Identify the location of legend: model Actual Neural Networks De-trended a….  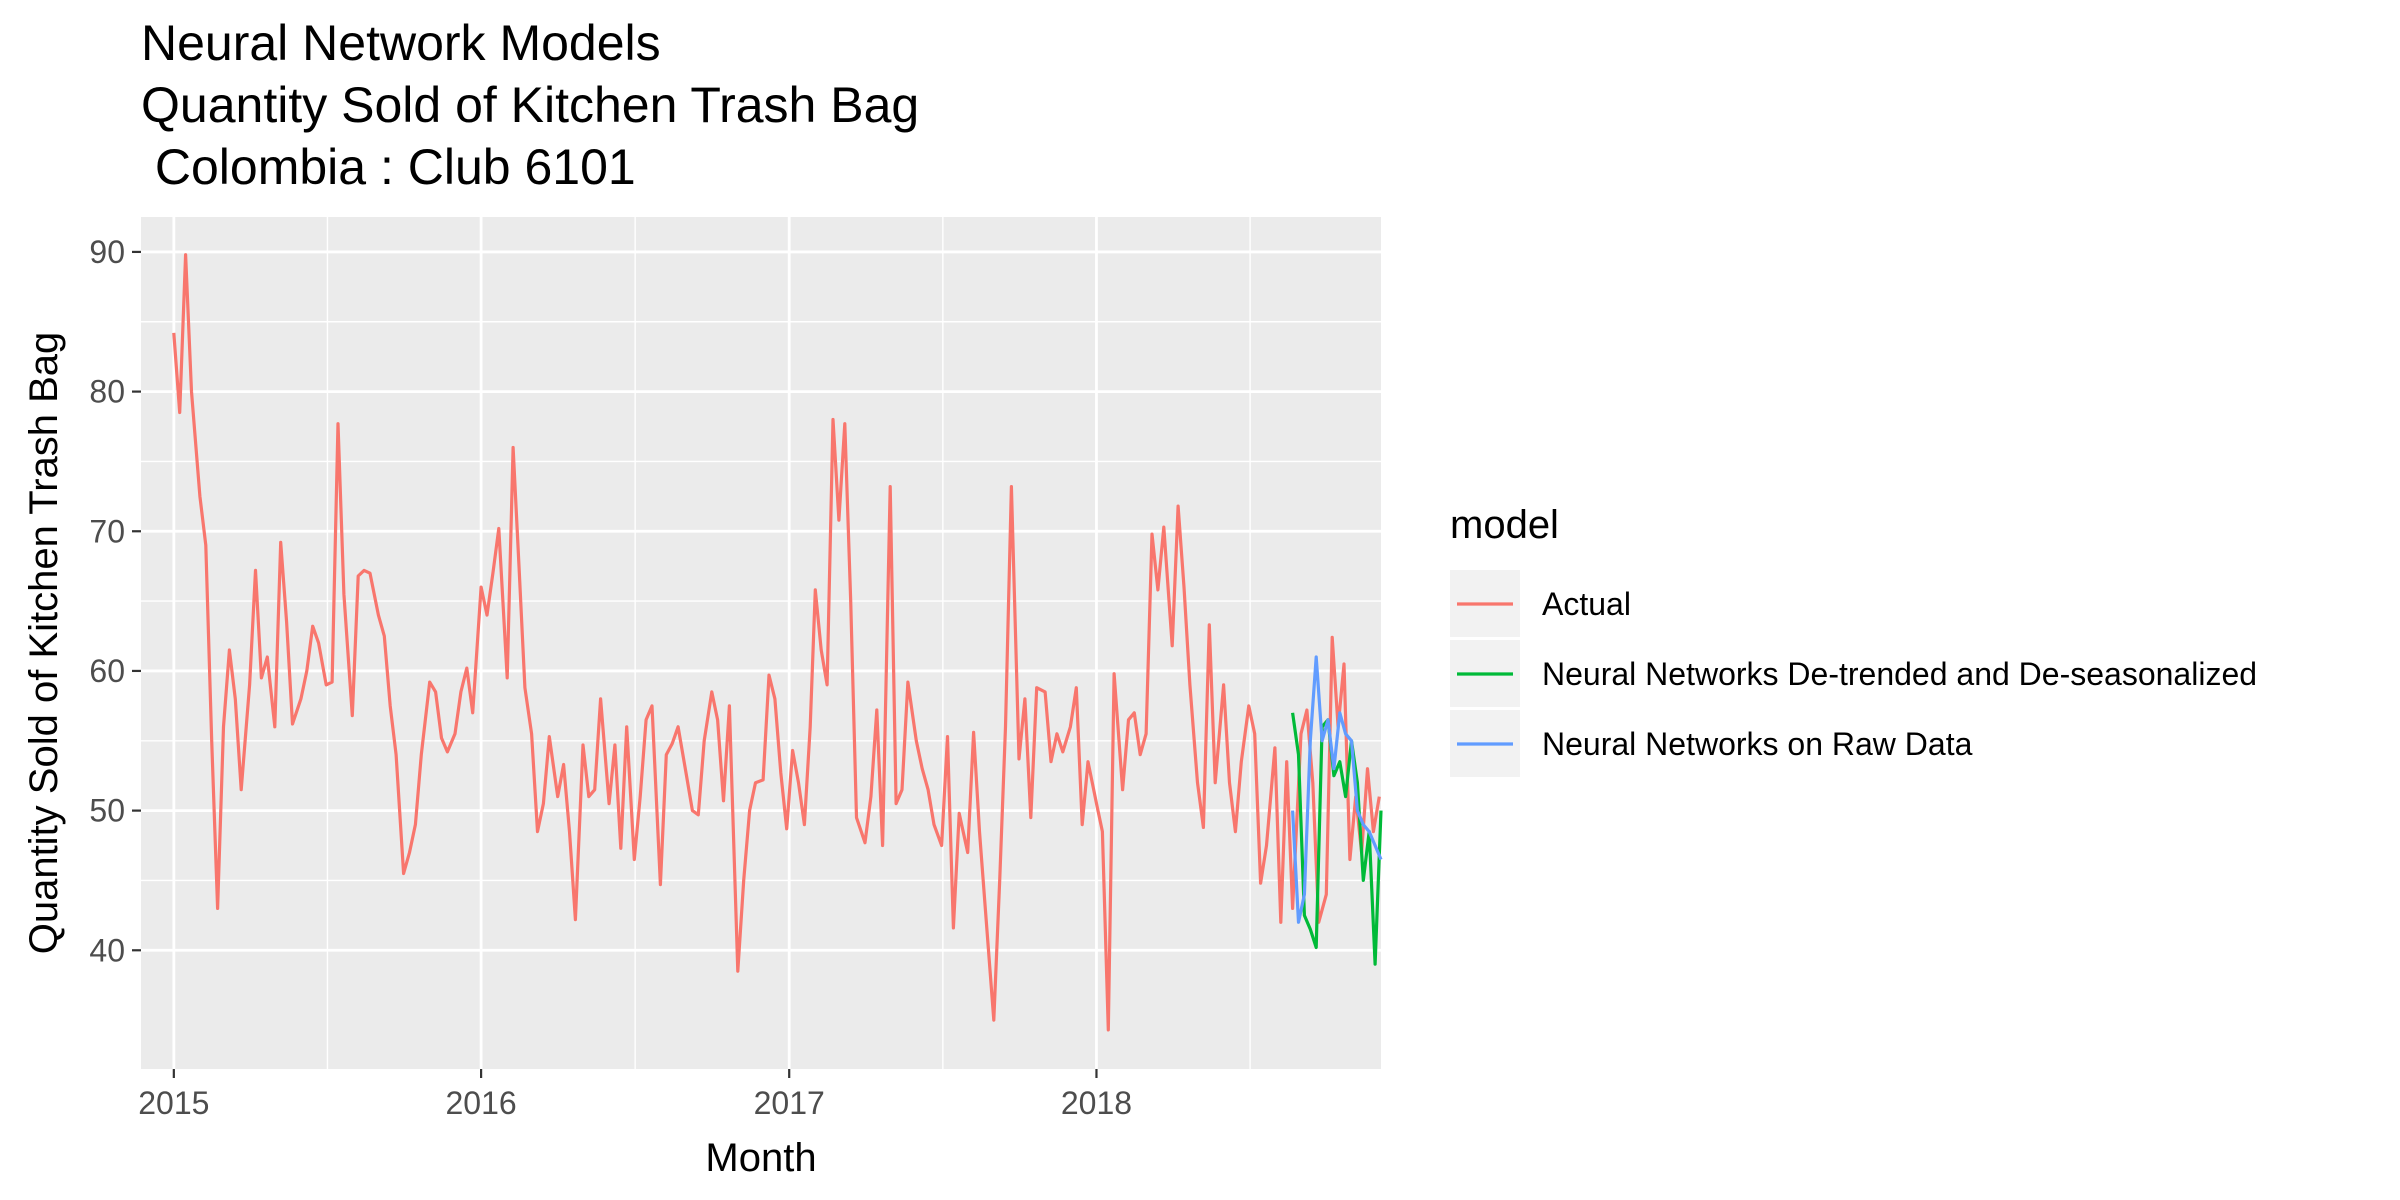
(1853, 640).